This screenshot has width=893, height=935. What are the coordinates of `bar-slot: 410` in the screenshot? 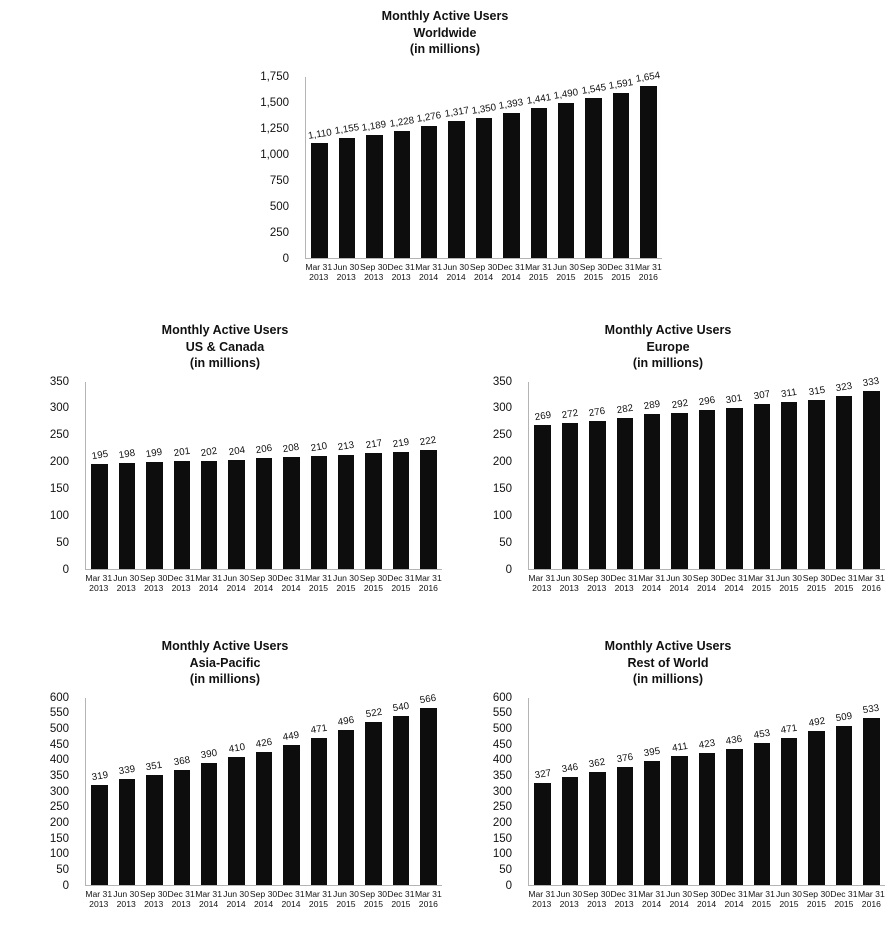 It's located at (236, 791).